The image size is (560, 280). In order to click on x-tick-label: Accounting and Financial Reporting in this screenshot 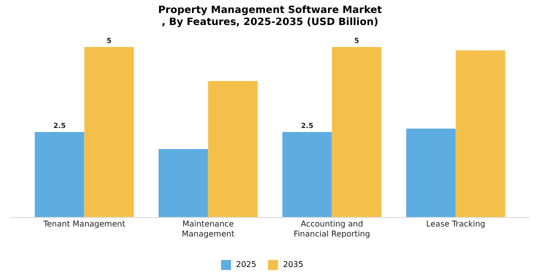, I will do `click(332, 229)`.